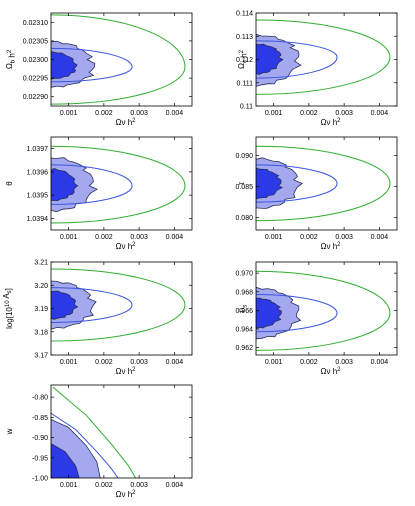  Describe the element at coordinates (8, 308) in the screenshot. I see `y-axis-label: log[1010 As]` at that location.